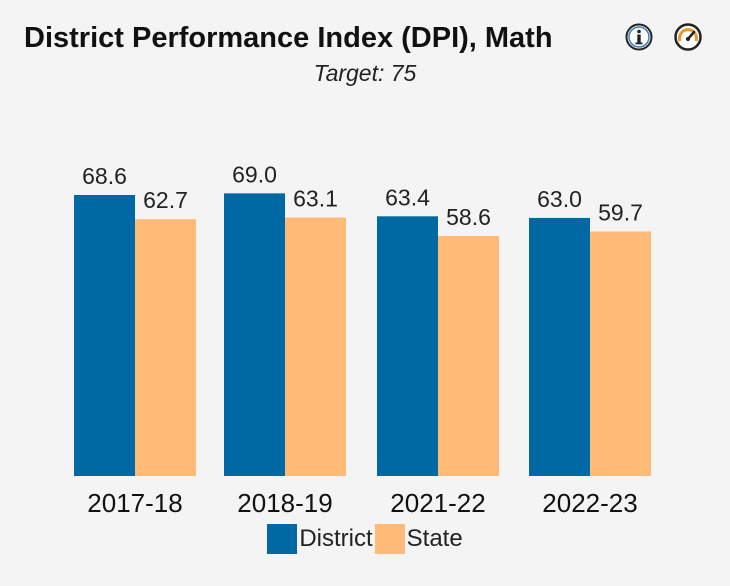 Image resolution: width=730 pixels, height=586 pixels. I want to click on chart-legend: District State, so click(365, 539).